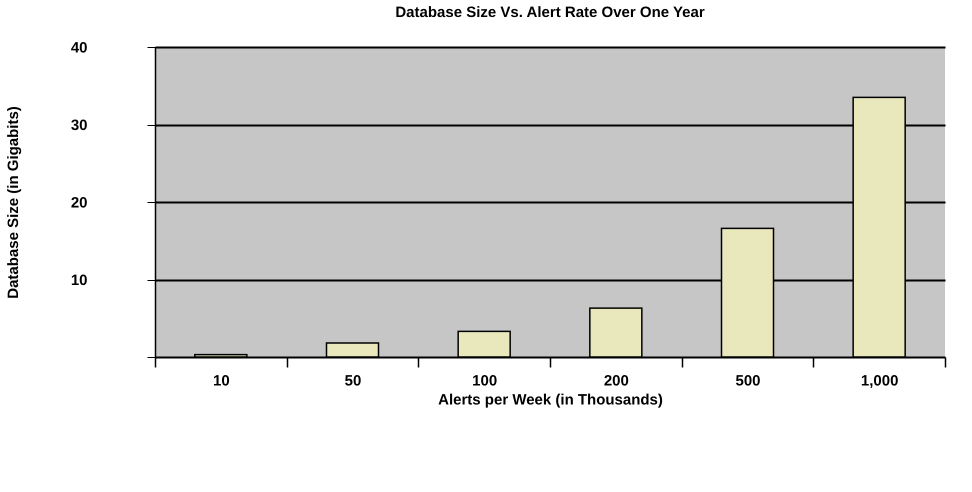 Image resolution: width=972 pixels, height=492 pixels. I want to click on y-tick-label: 30, so click(79, 125).